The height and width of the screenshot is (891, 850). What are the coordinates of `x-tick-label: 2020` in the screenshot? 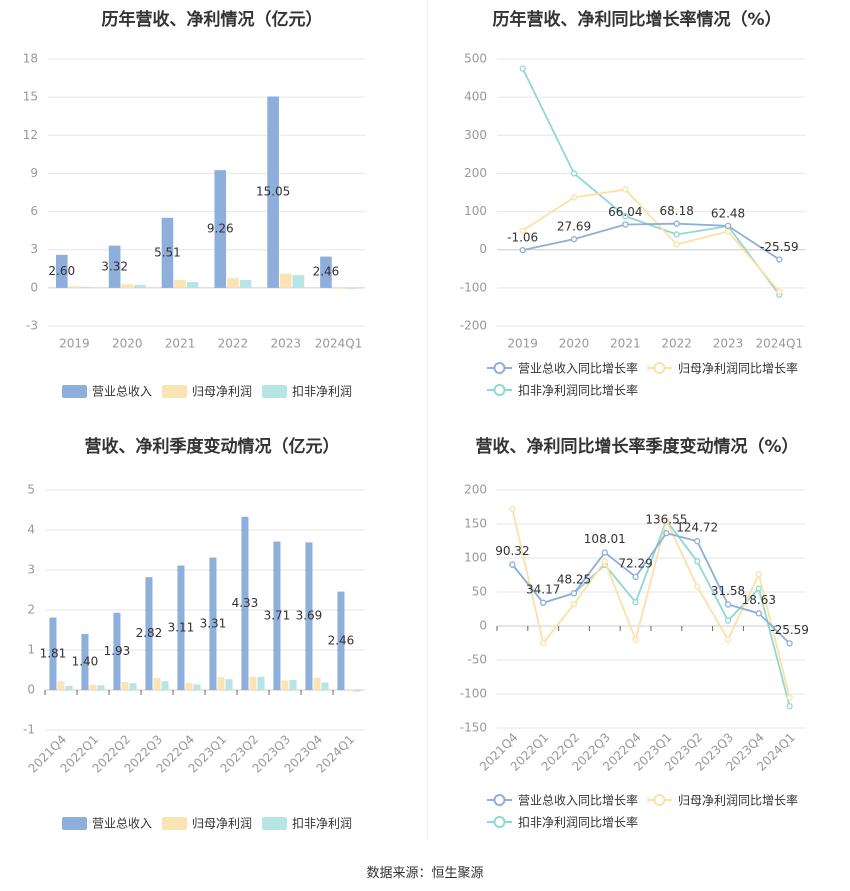 It's located at (127, 344).